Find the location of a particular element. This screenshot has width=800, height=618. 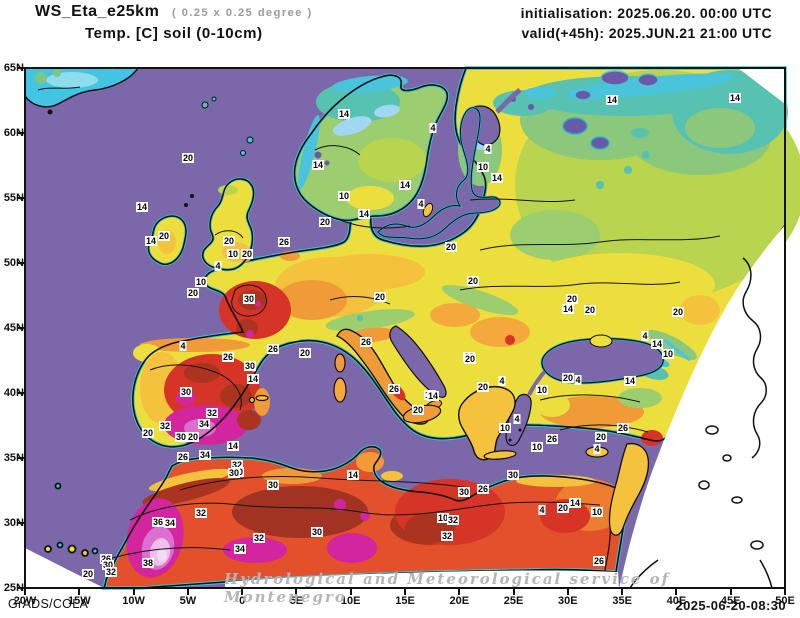

y-tick-label: 65N is located at coordinates (13, 68).